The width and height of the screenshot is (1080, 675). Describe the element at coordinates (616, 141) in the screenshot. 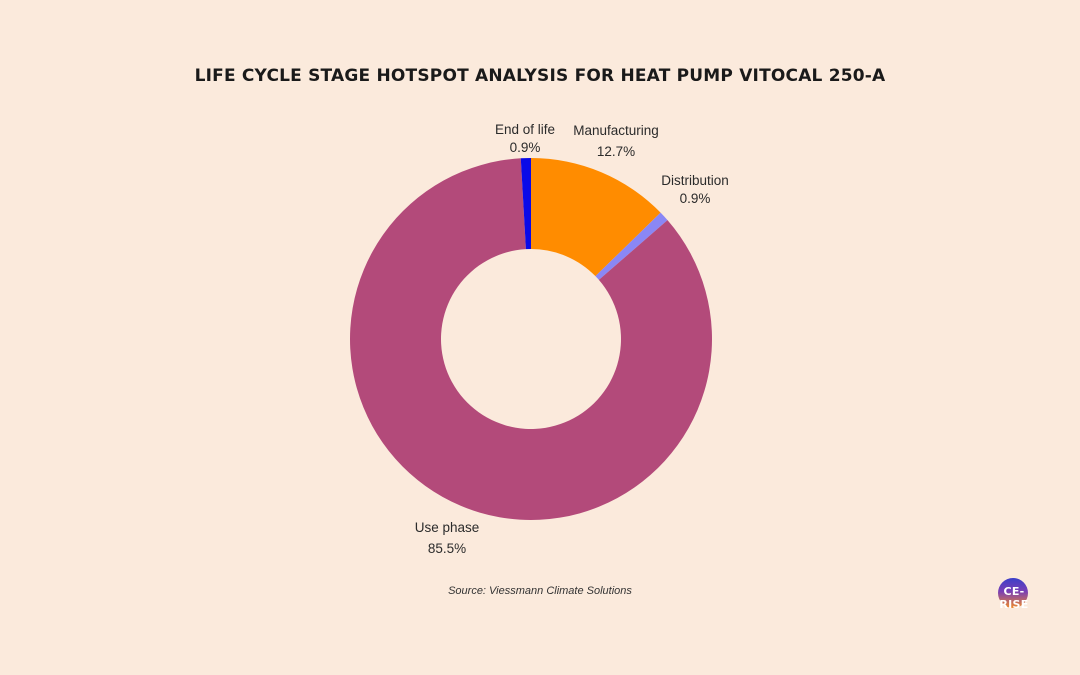

I see `label-manufacturing: Manufacturing 12.7%` at that location.